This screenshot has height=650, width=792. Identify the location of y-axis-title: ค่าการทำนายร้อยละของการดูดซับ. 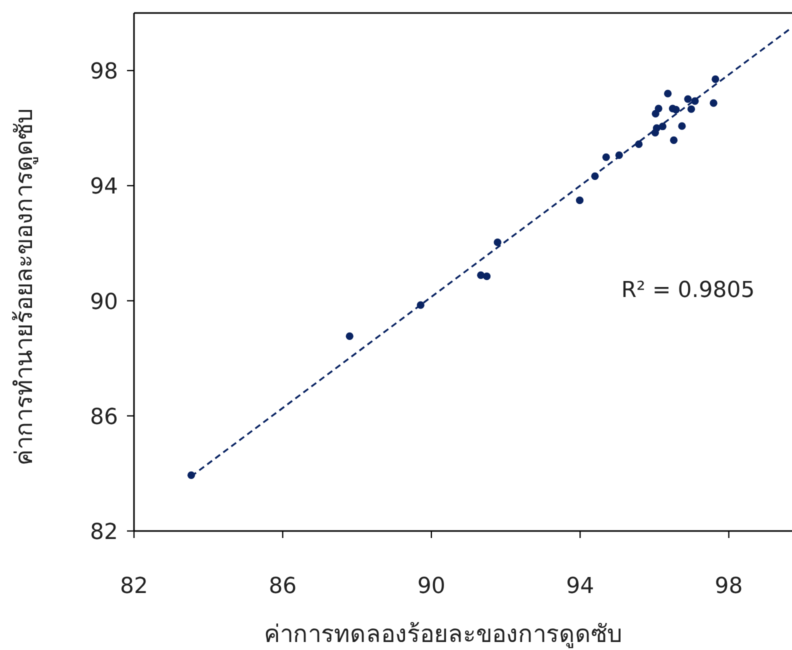
(24, 287).